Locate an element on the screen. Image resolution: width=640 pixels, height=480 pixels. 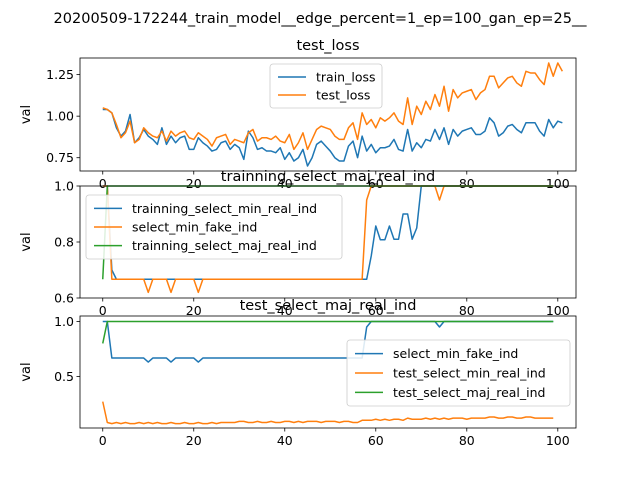
chart-title: trainning_select_maj_real_ind is located at coordinates (328, 177).